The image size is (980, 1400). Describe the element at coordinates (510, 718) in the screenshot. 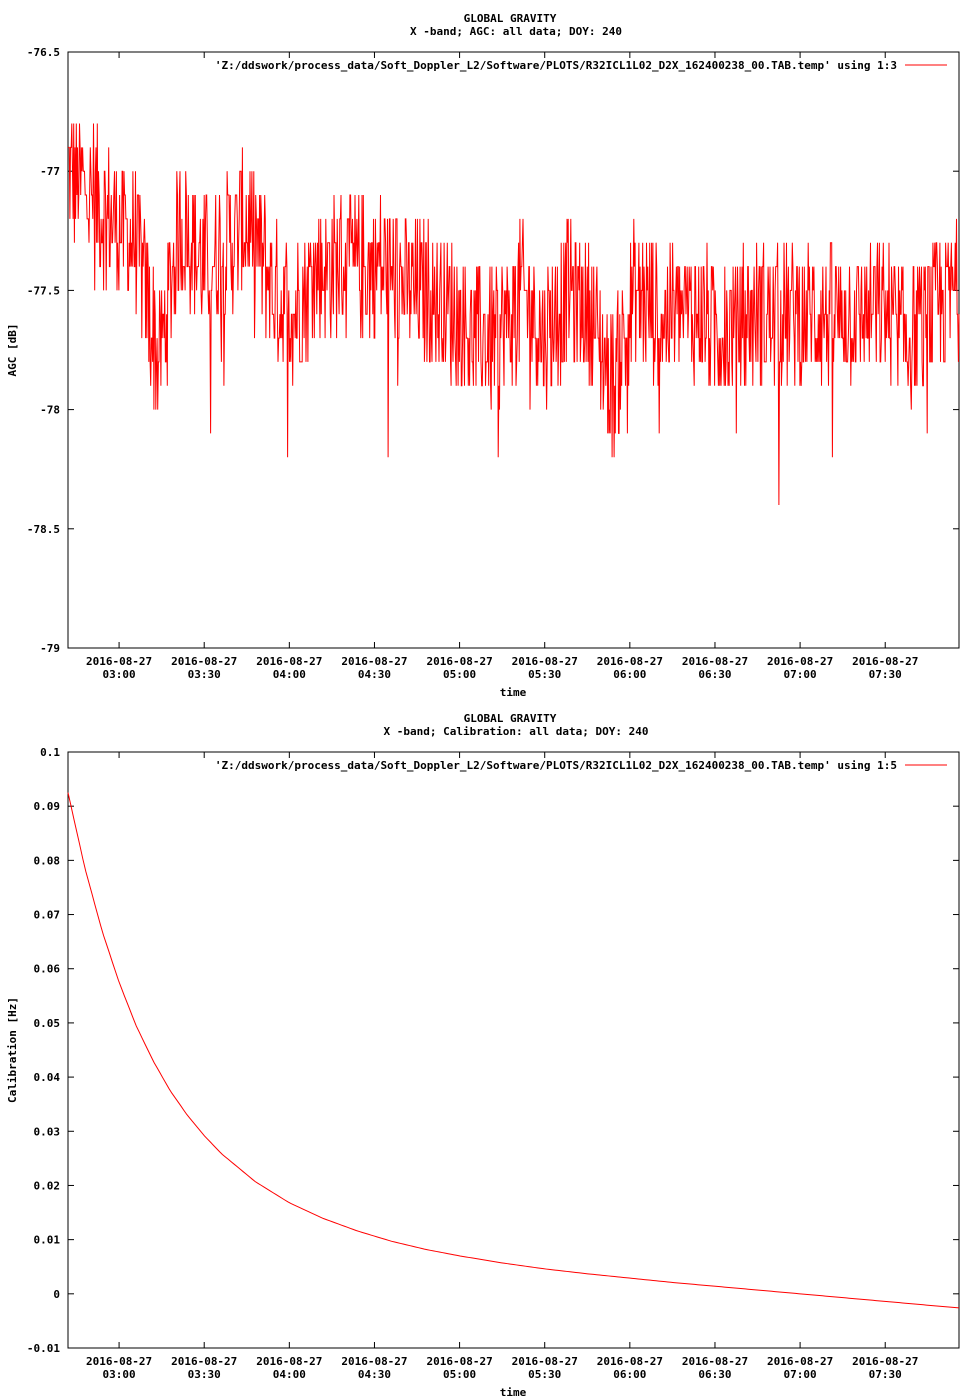

I see `calibration-chart-title: GLOBAL GRAVITY` at that location.